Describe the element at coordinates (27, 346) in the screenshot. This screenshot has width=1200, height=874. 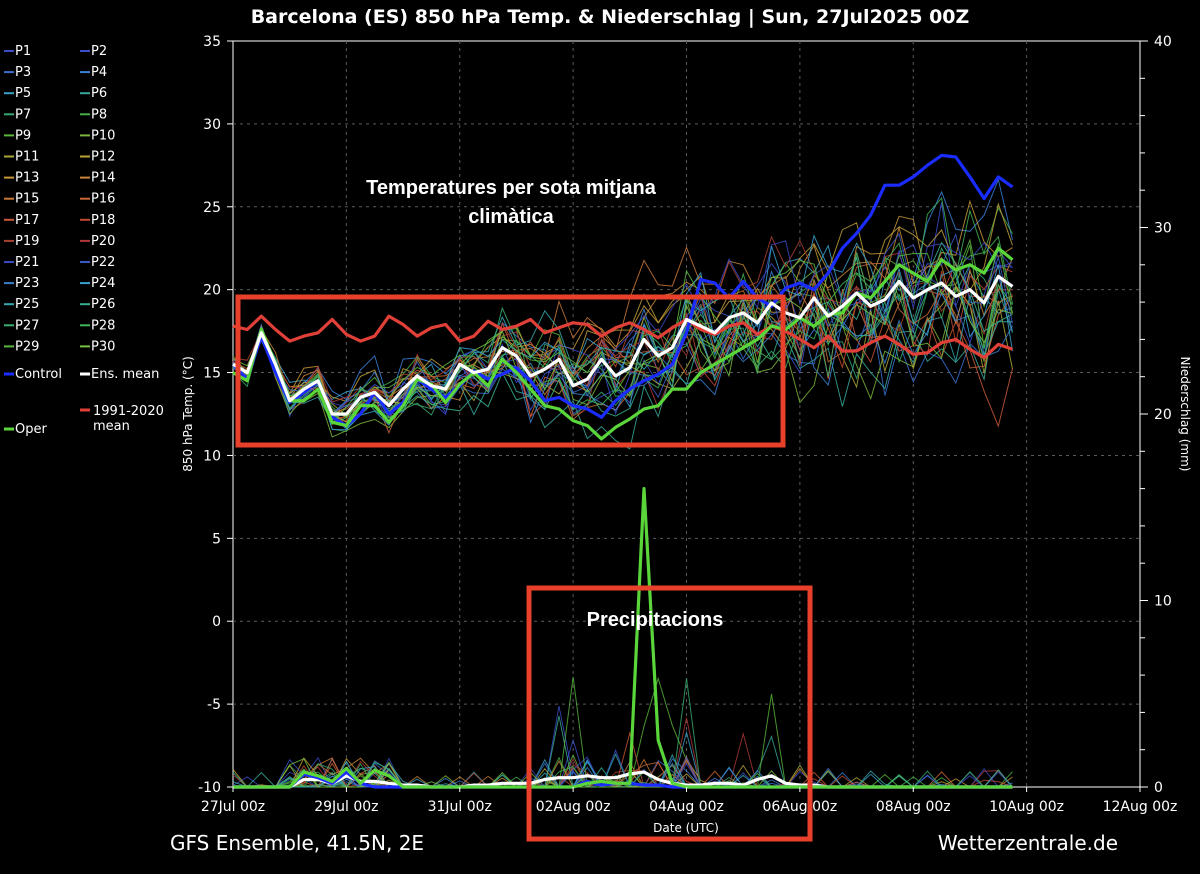
I see `legend-label: P29` at that location.